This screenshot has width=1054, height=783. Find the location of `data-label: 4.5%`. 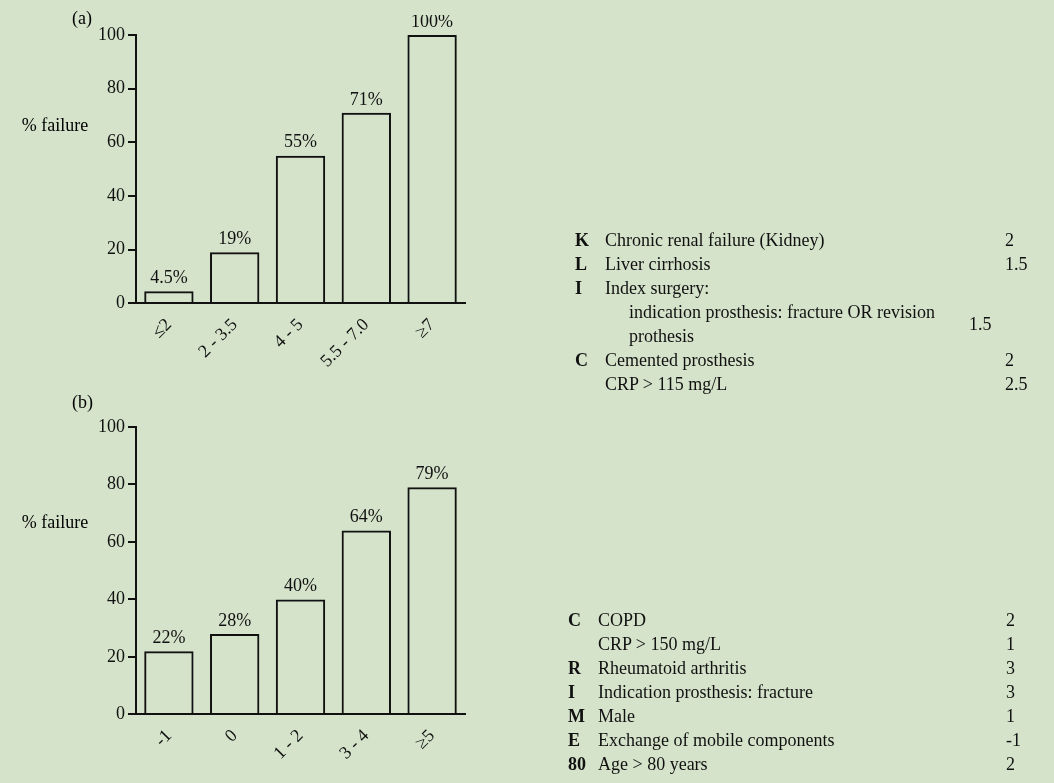

data-label: 4.5% is located at coordinates (169, 276).